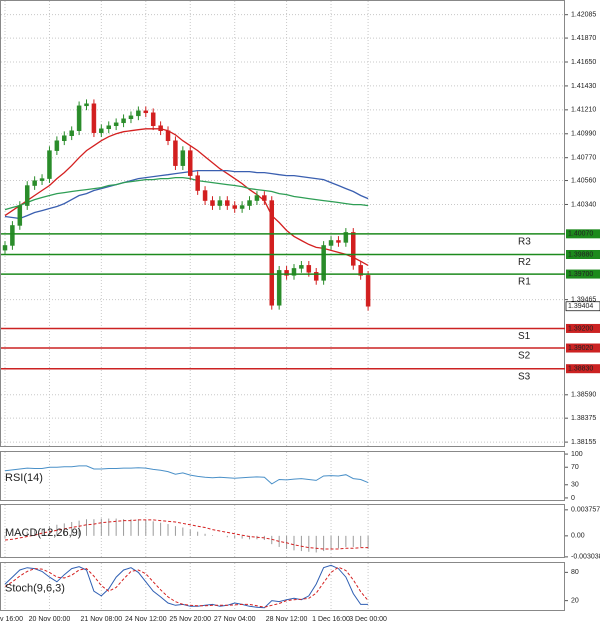  Describe the element at coordinates (524, 262) in the screenshot. I see `level-name: R2` at that location.